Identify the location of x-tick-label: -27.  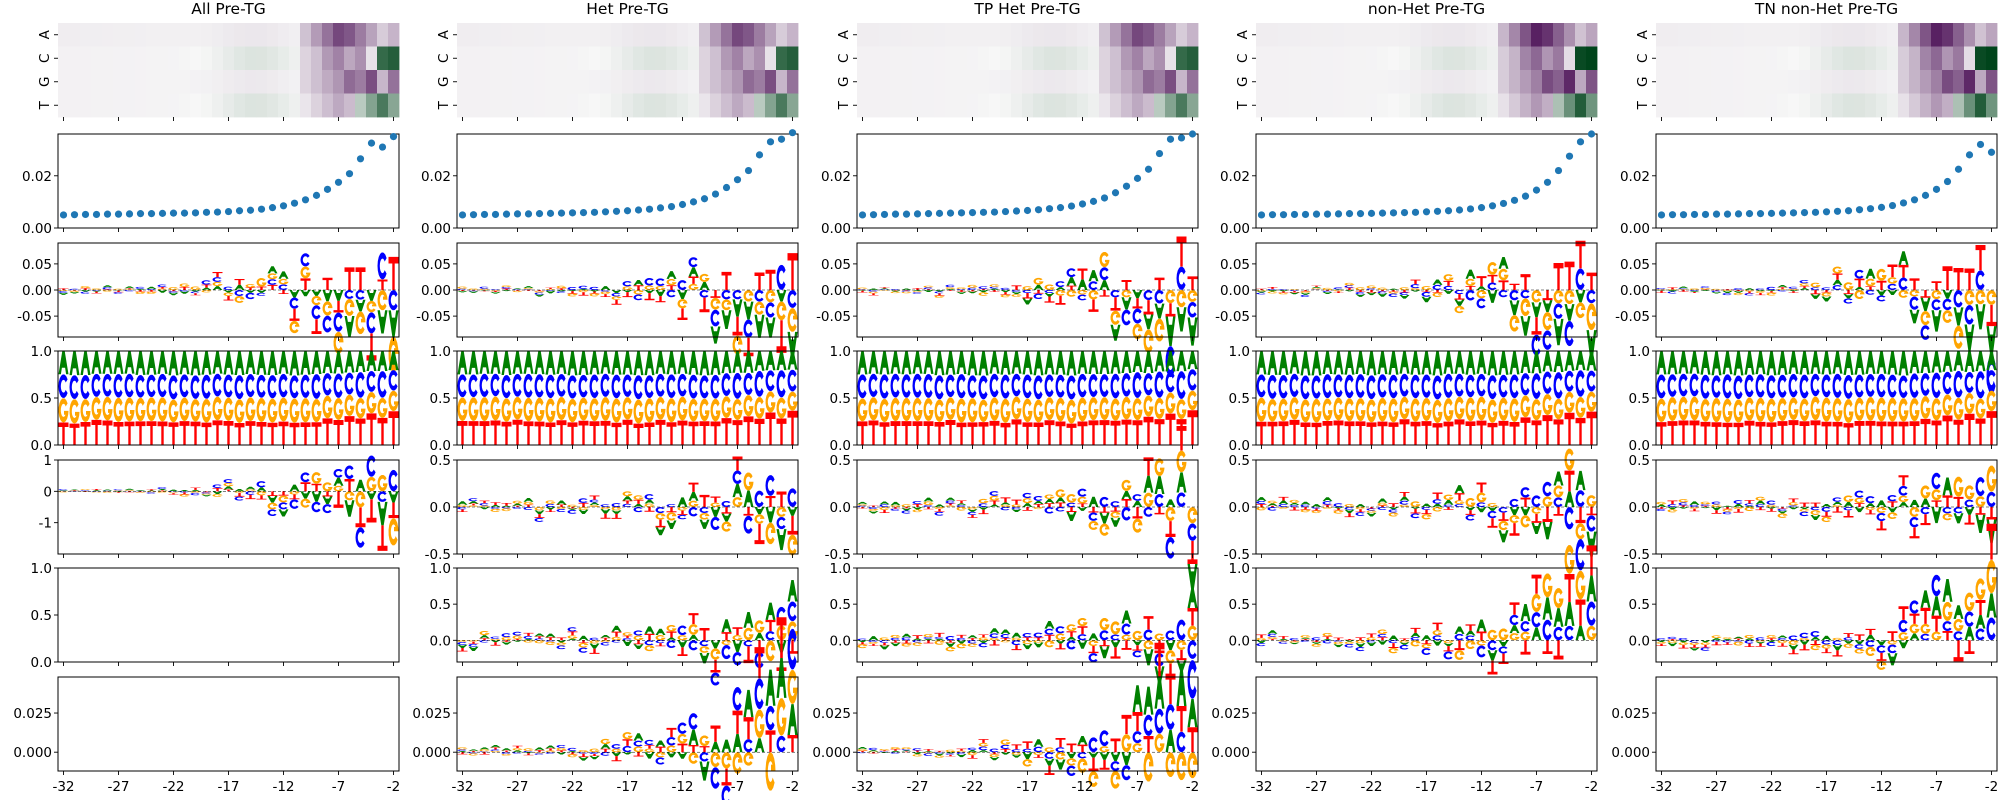
(118, 787).